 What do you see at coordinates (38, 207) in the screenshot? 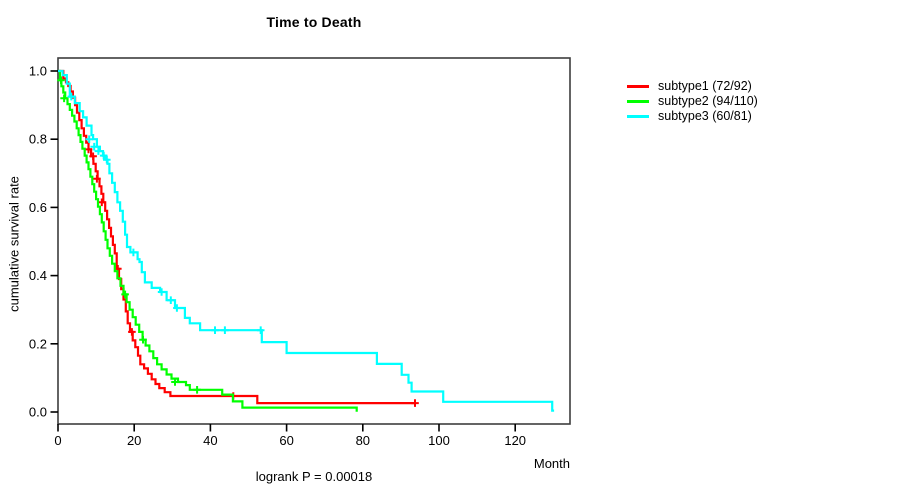
I see `svg-text: 0.6` at bounding box center [38, 207].